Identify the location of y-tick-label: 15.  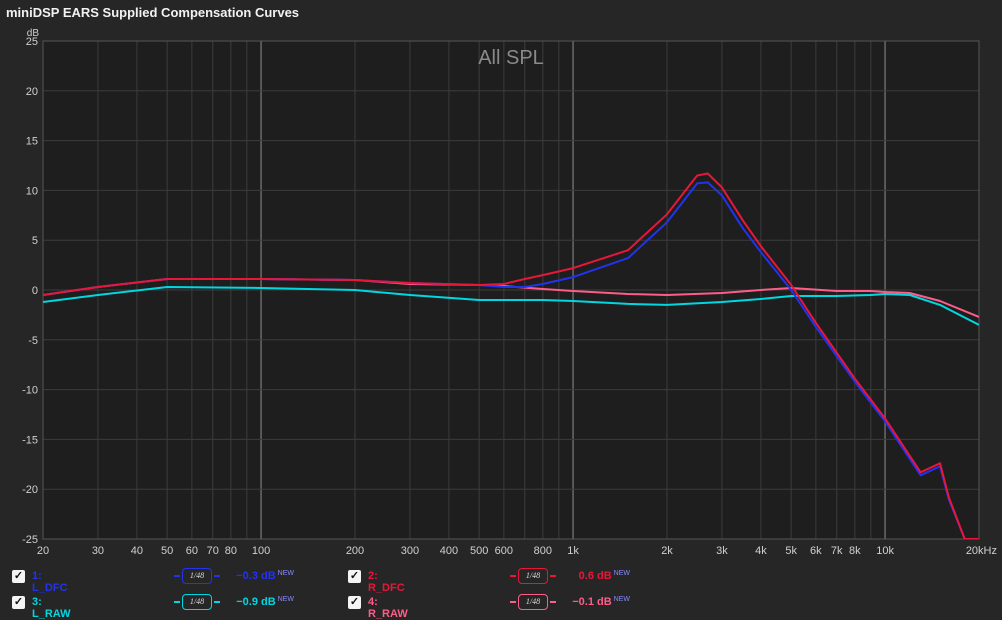
(32, 142).